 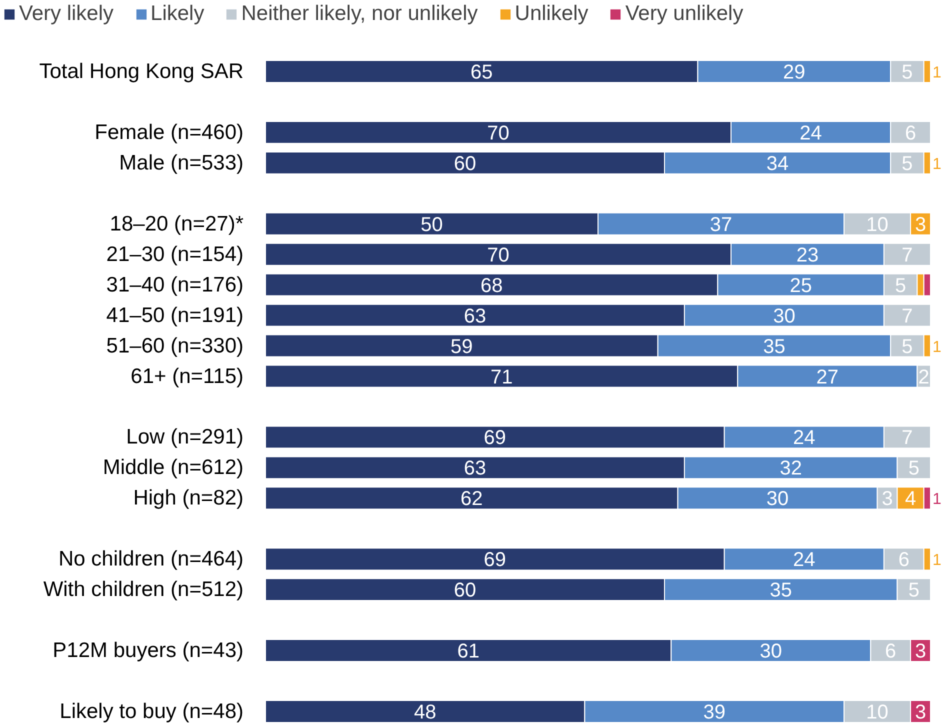 I want to click on legend-label: Very likely, so click(x=66, y=14).